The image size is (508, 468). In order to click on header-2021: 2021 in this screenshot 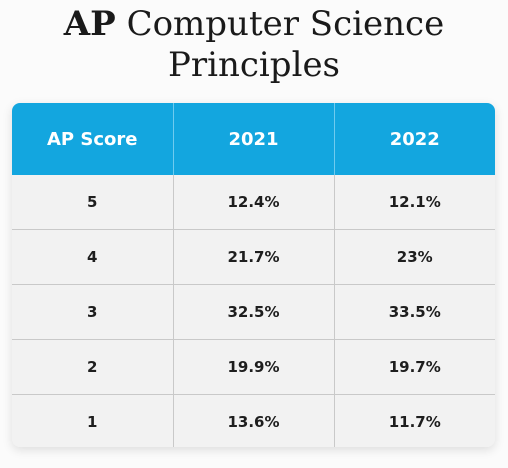, I will do `click(254, 139)`.